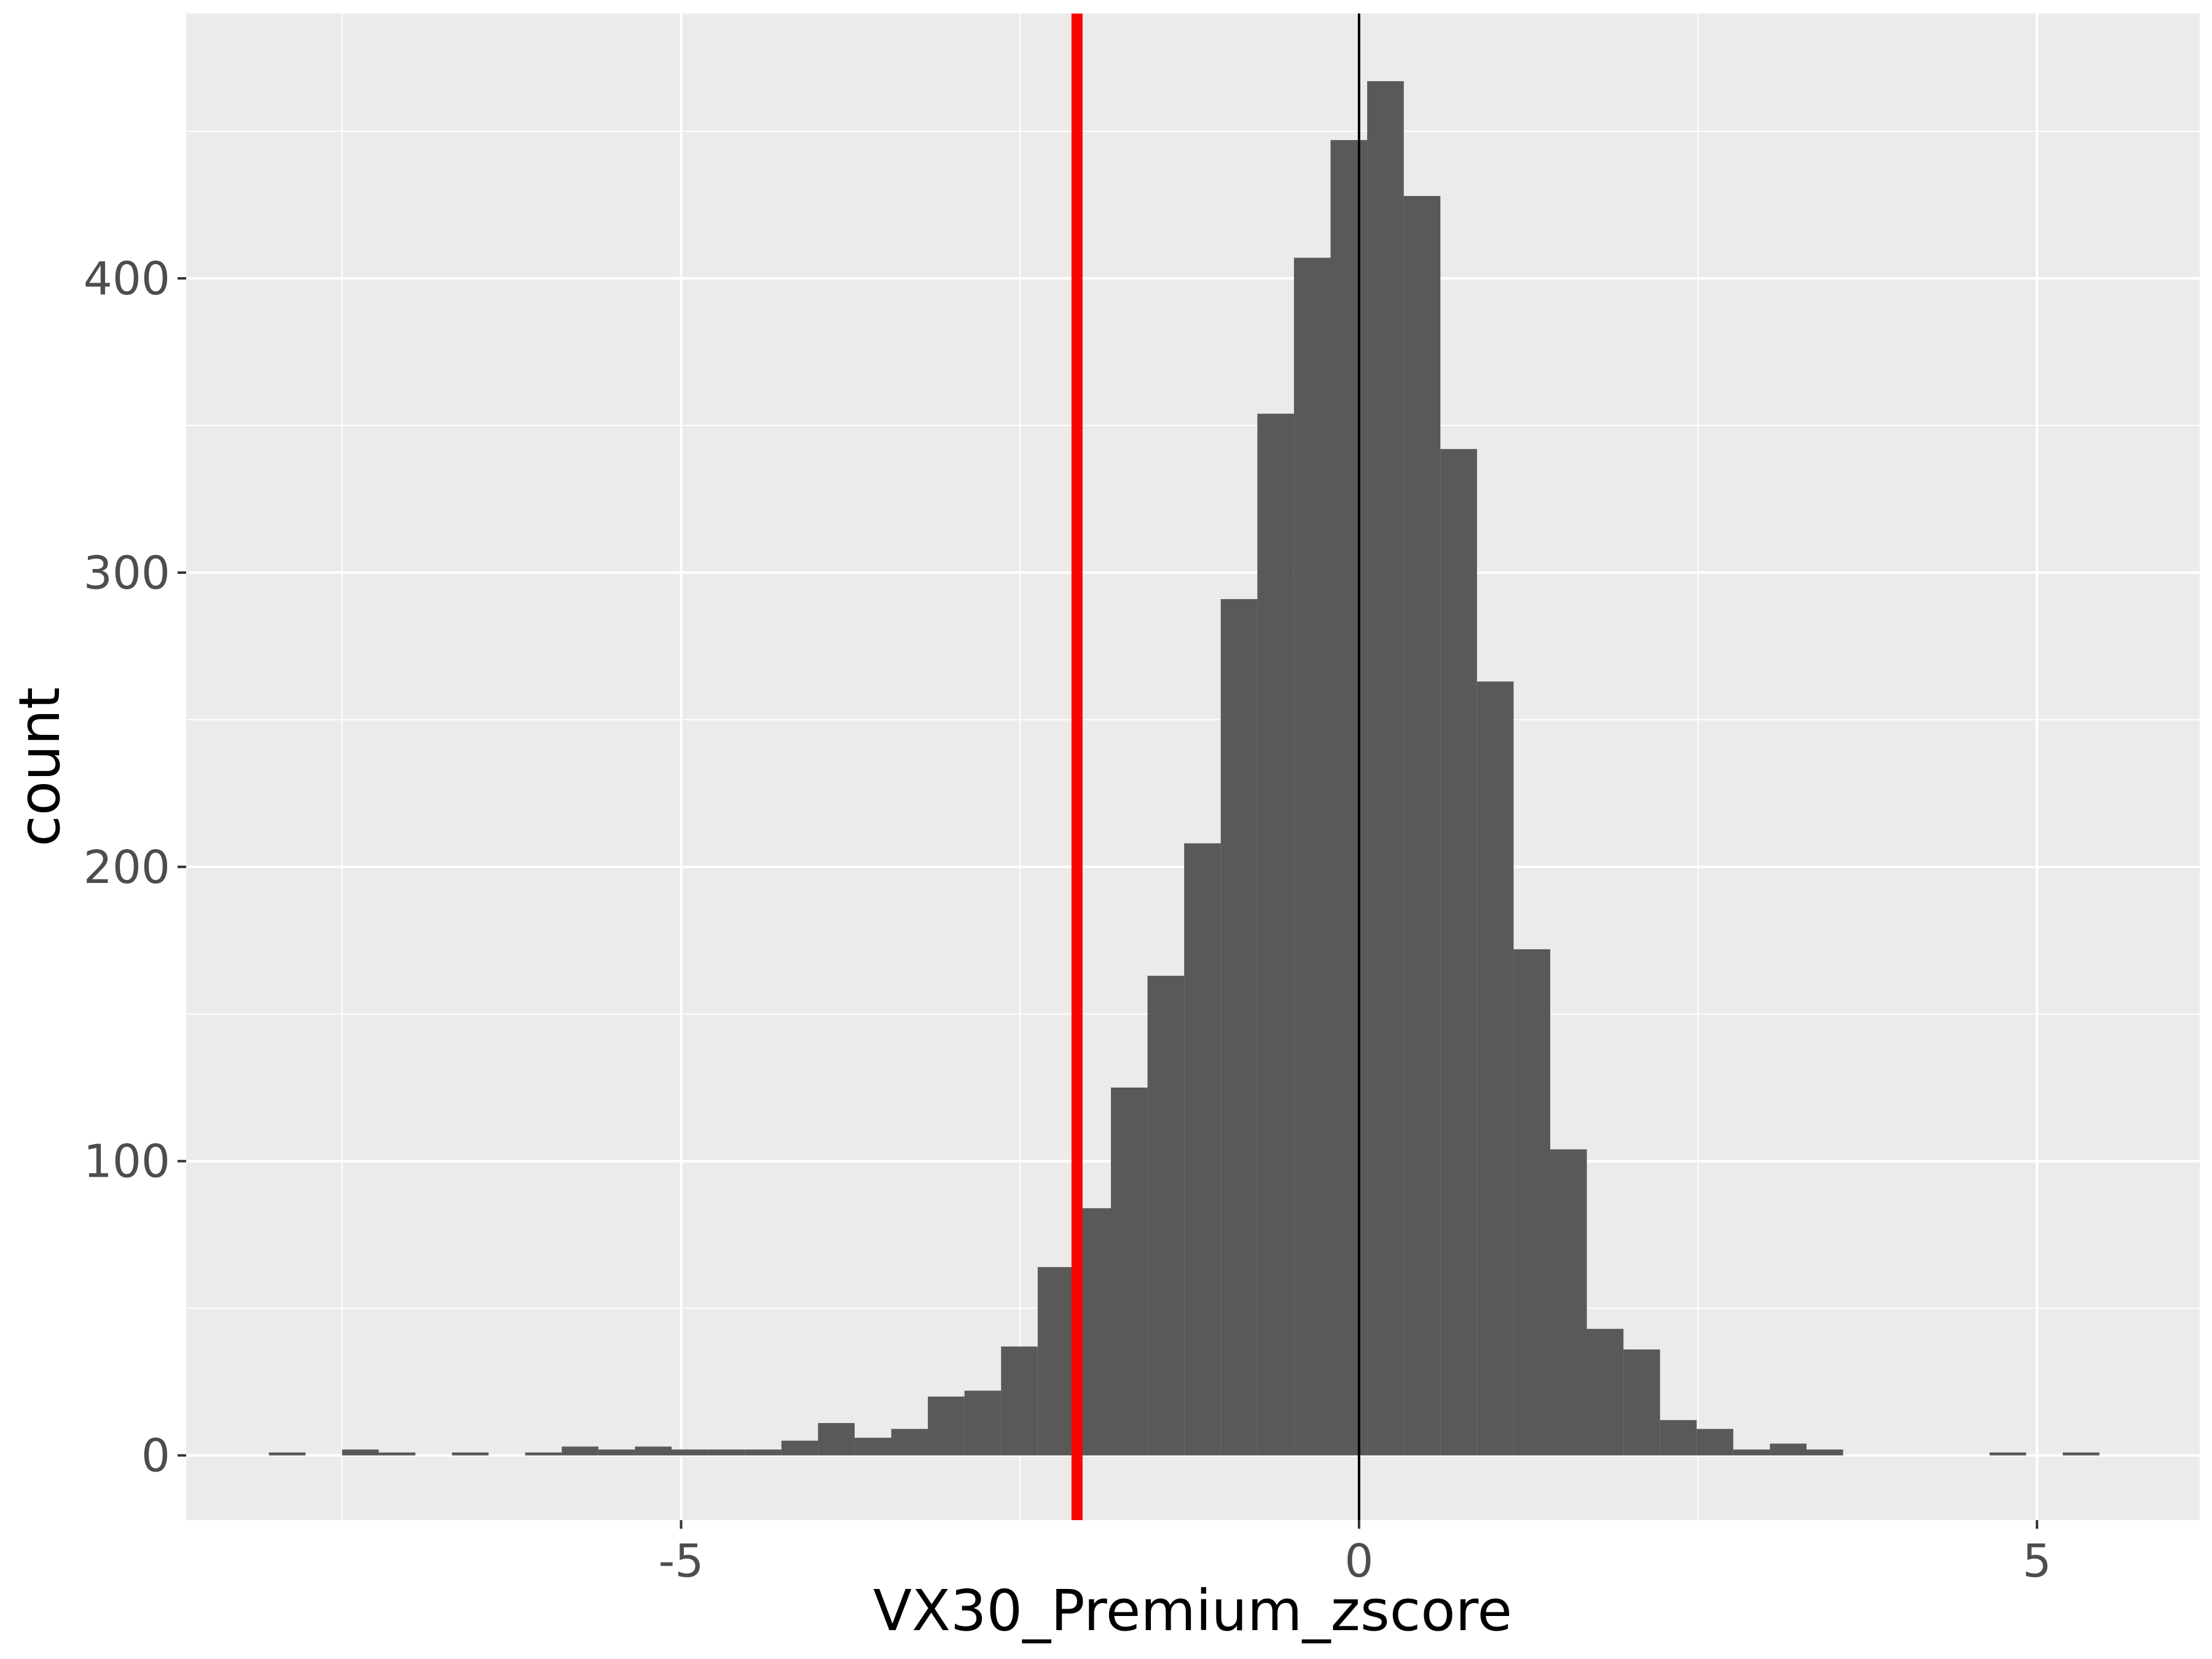 Image resolution: width=2212 pixels, height=1659 pixels. What do you see at coordinates (155, 1456) in the screenshot?
I see `y-tick-label: 0` at bounding box center [155, 1456].